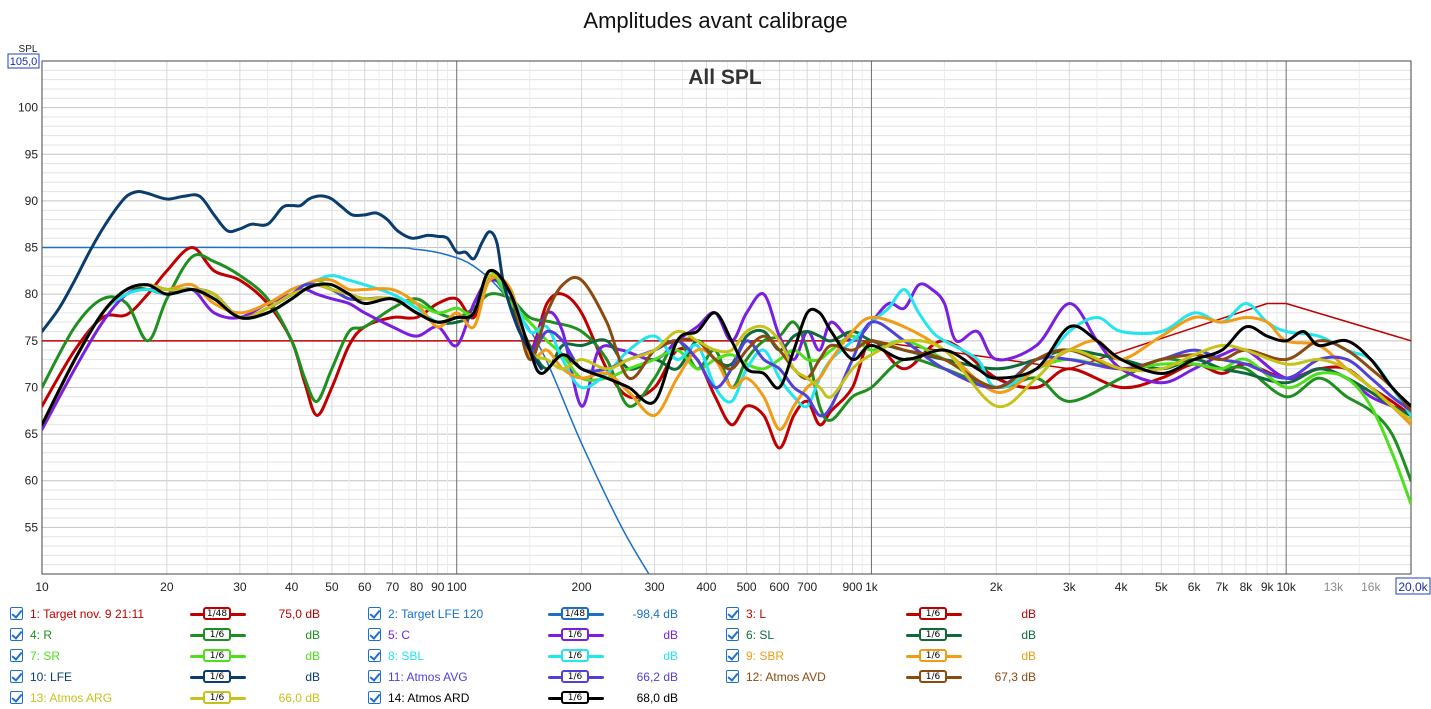 This screenshot has width=1431, height=709. What do you see at coordinates (28, 108) in the screenshot?
I see `y-tick-label: 100` at bounding box center [28, 108].